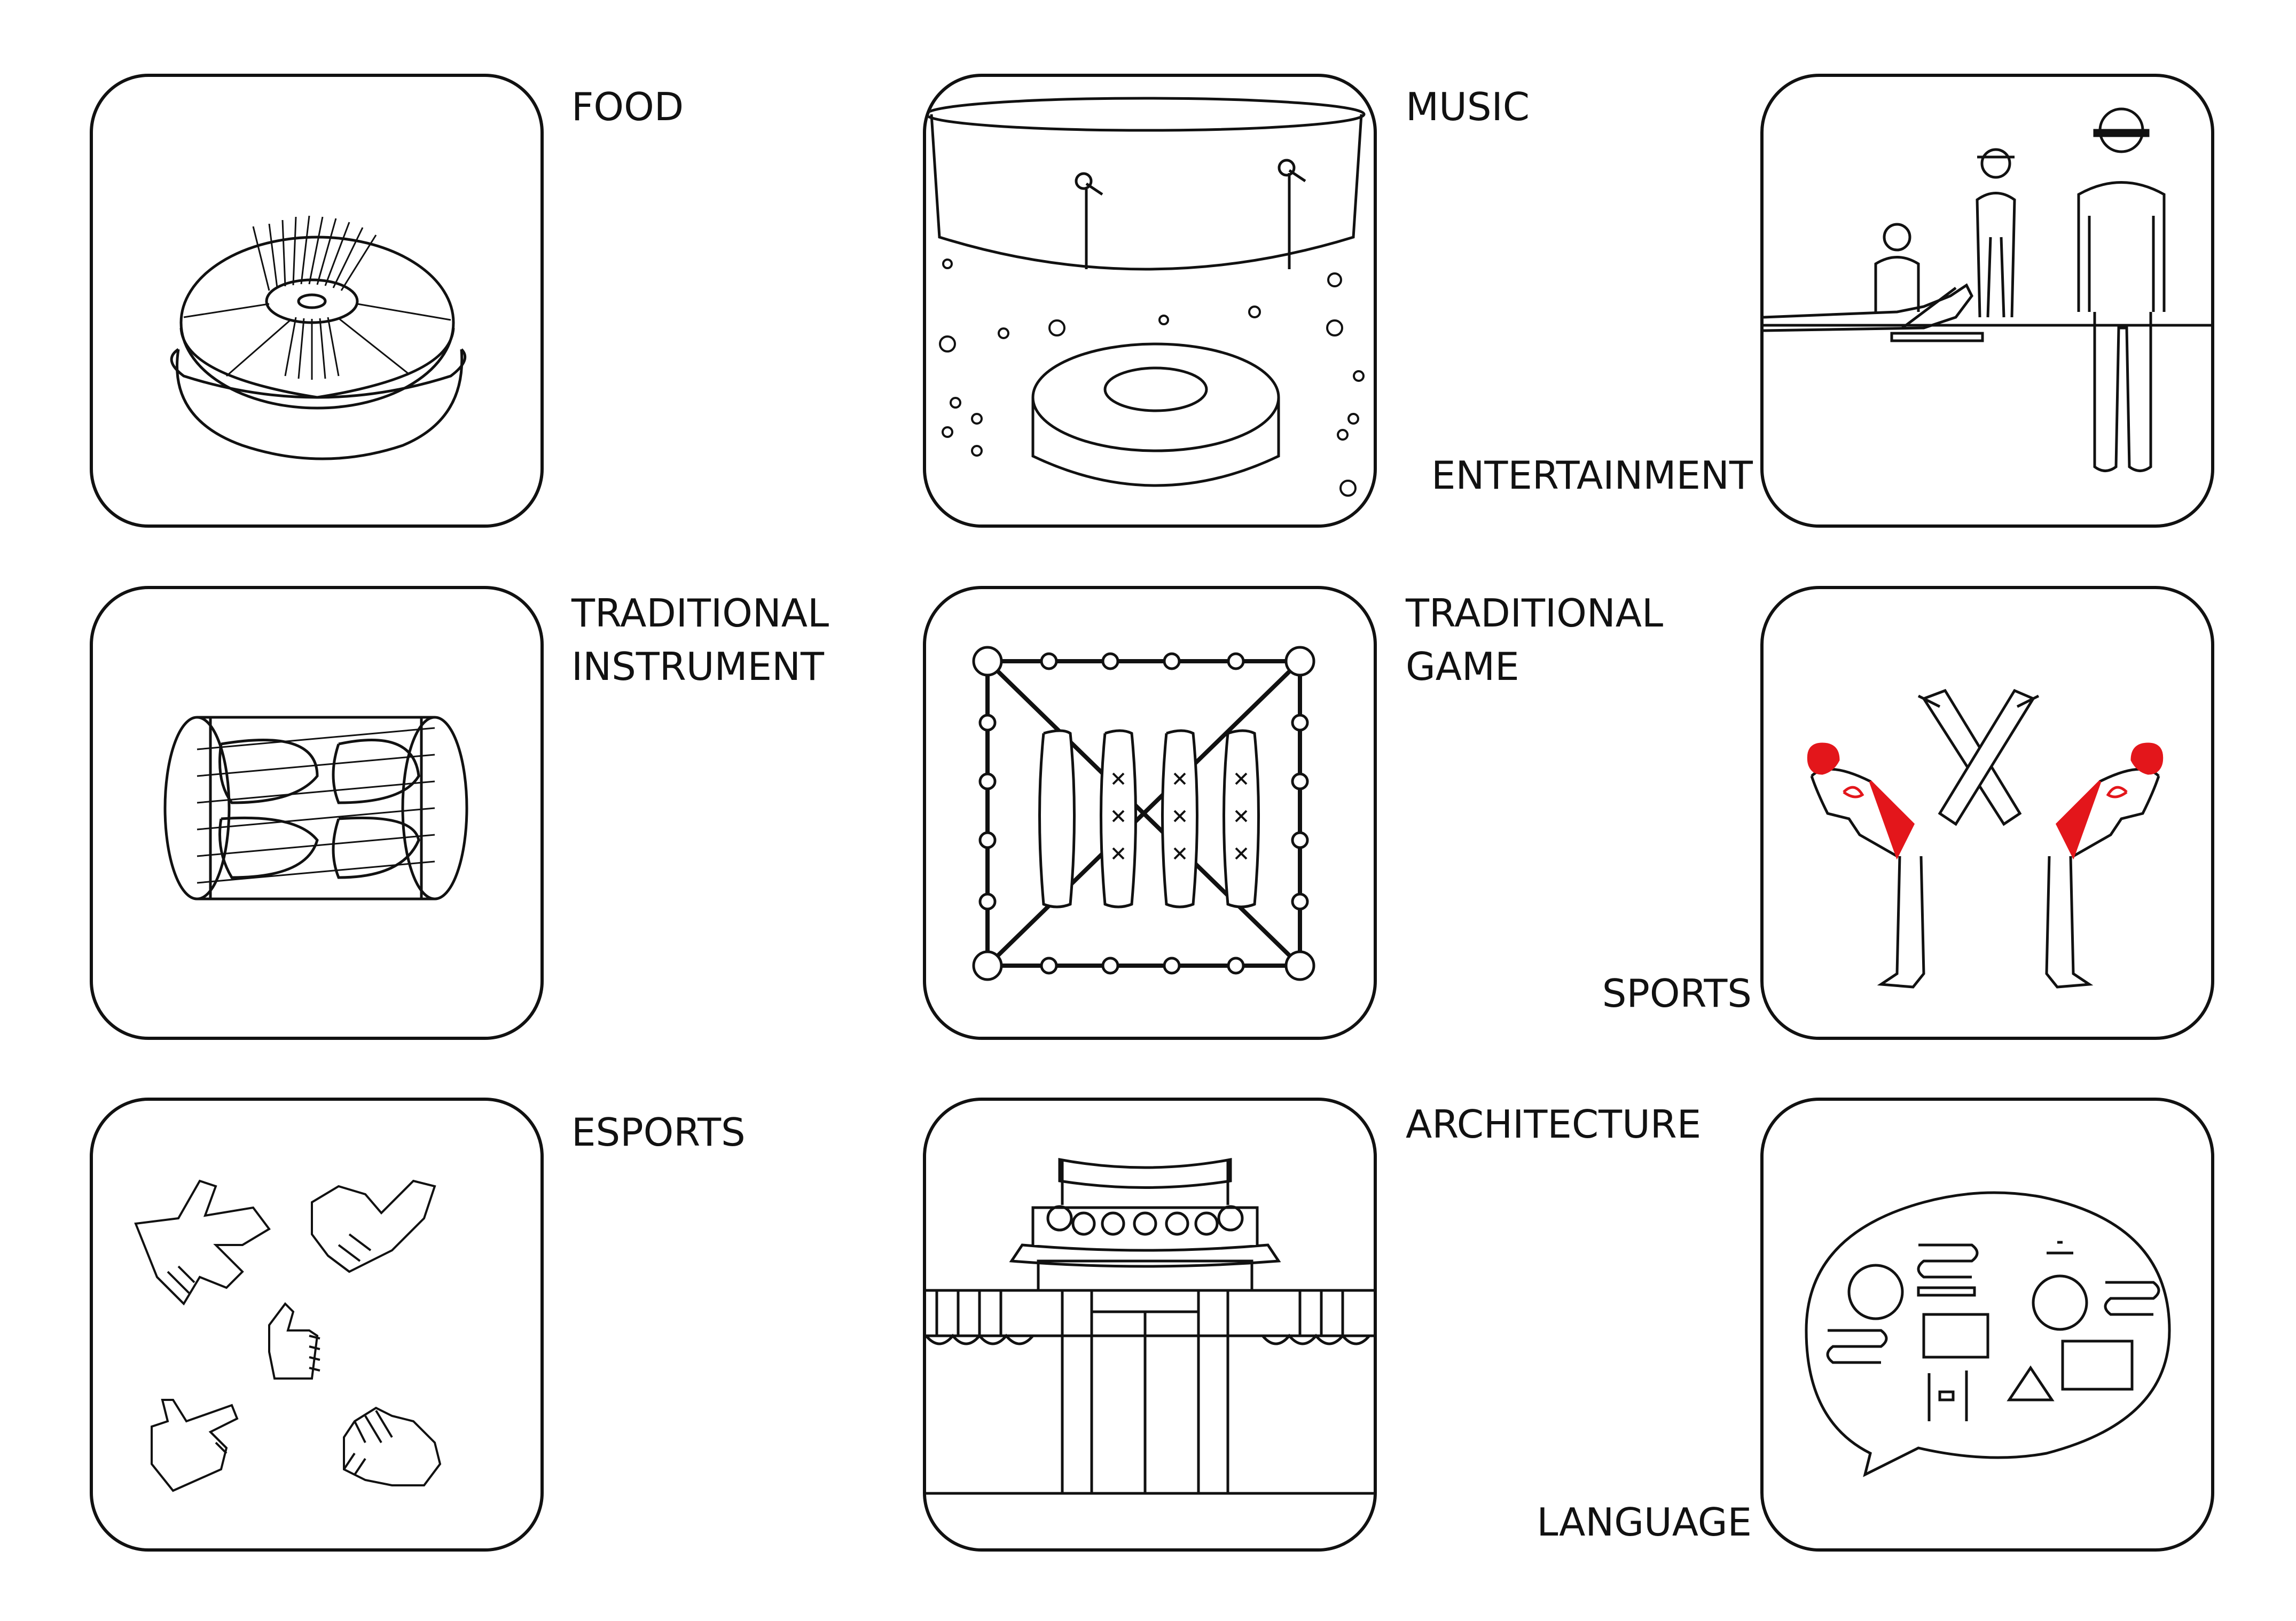  Describe the element at coordinates (627, 106) in the screenshot. I see `label-food: FOOD` at that location.